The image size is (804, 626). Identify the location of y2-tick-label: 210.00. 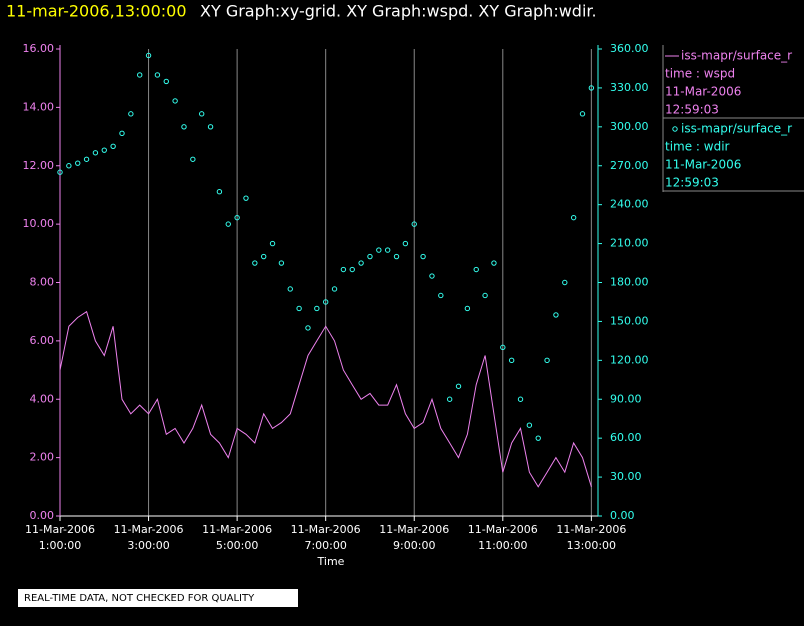
(629, 243).